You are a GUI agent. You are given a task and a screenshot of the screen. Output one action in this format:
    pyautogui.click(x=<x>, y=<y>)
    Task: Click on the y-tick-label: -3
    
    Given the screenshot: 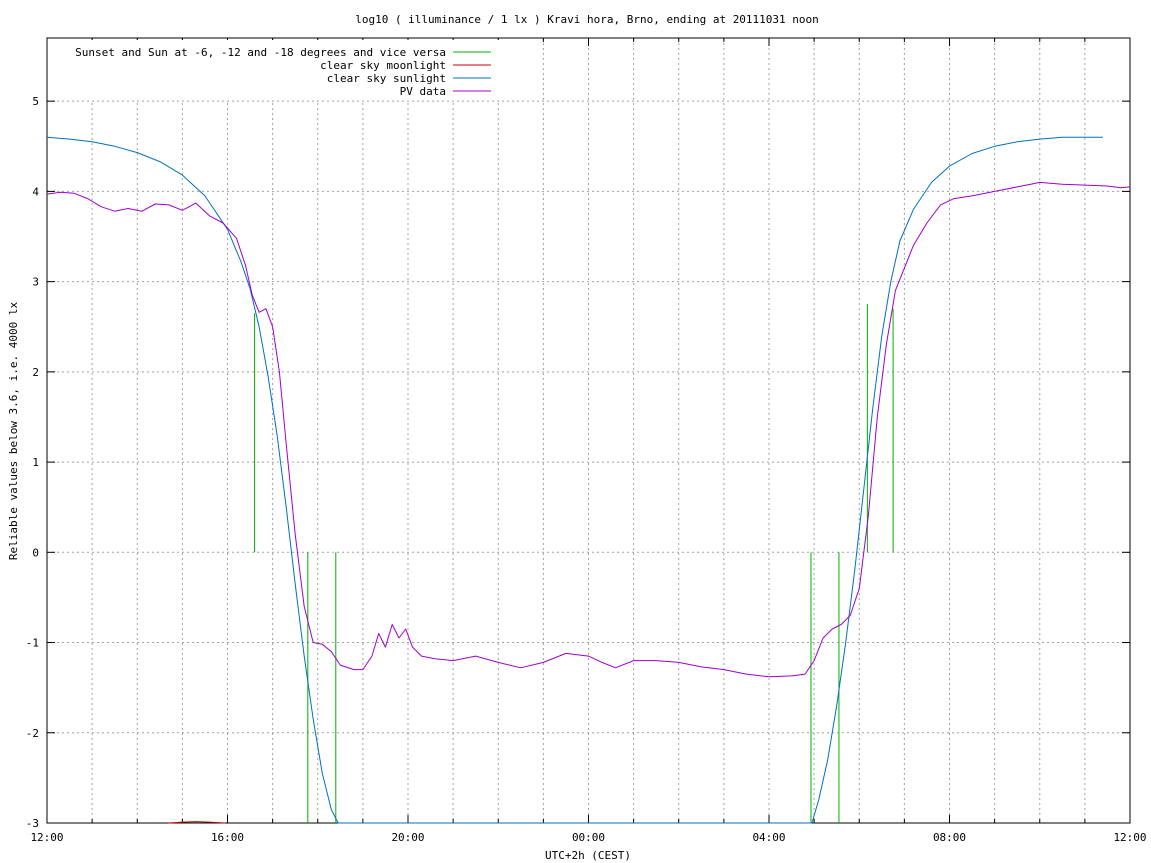 What is the action you would take?
    pyautogui.click(x=32, y=823)
    